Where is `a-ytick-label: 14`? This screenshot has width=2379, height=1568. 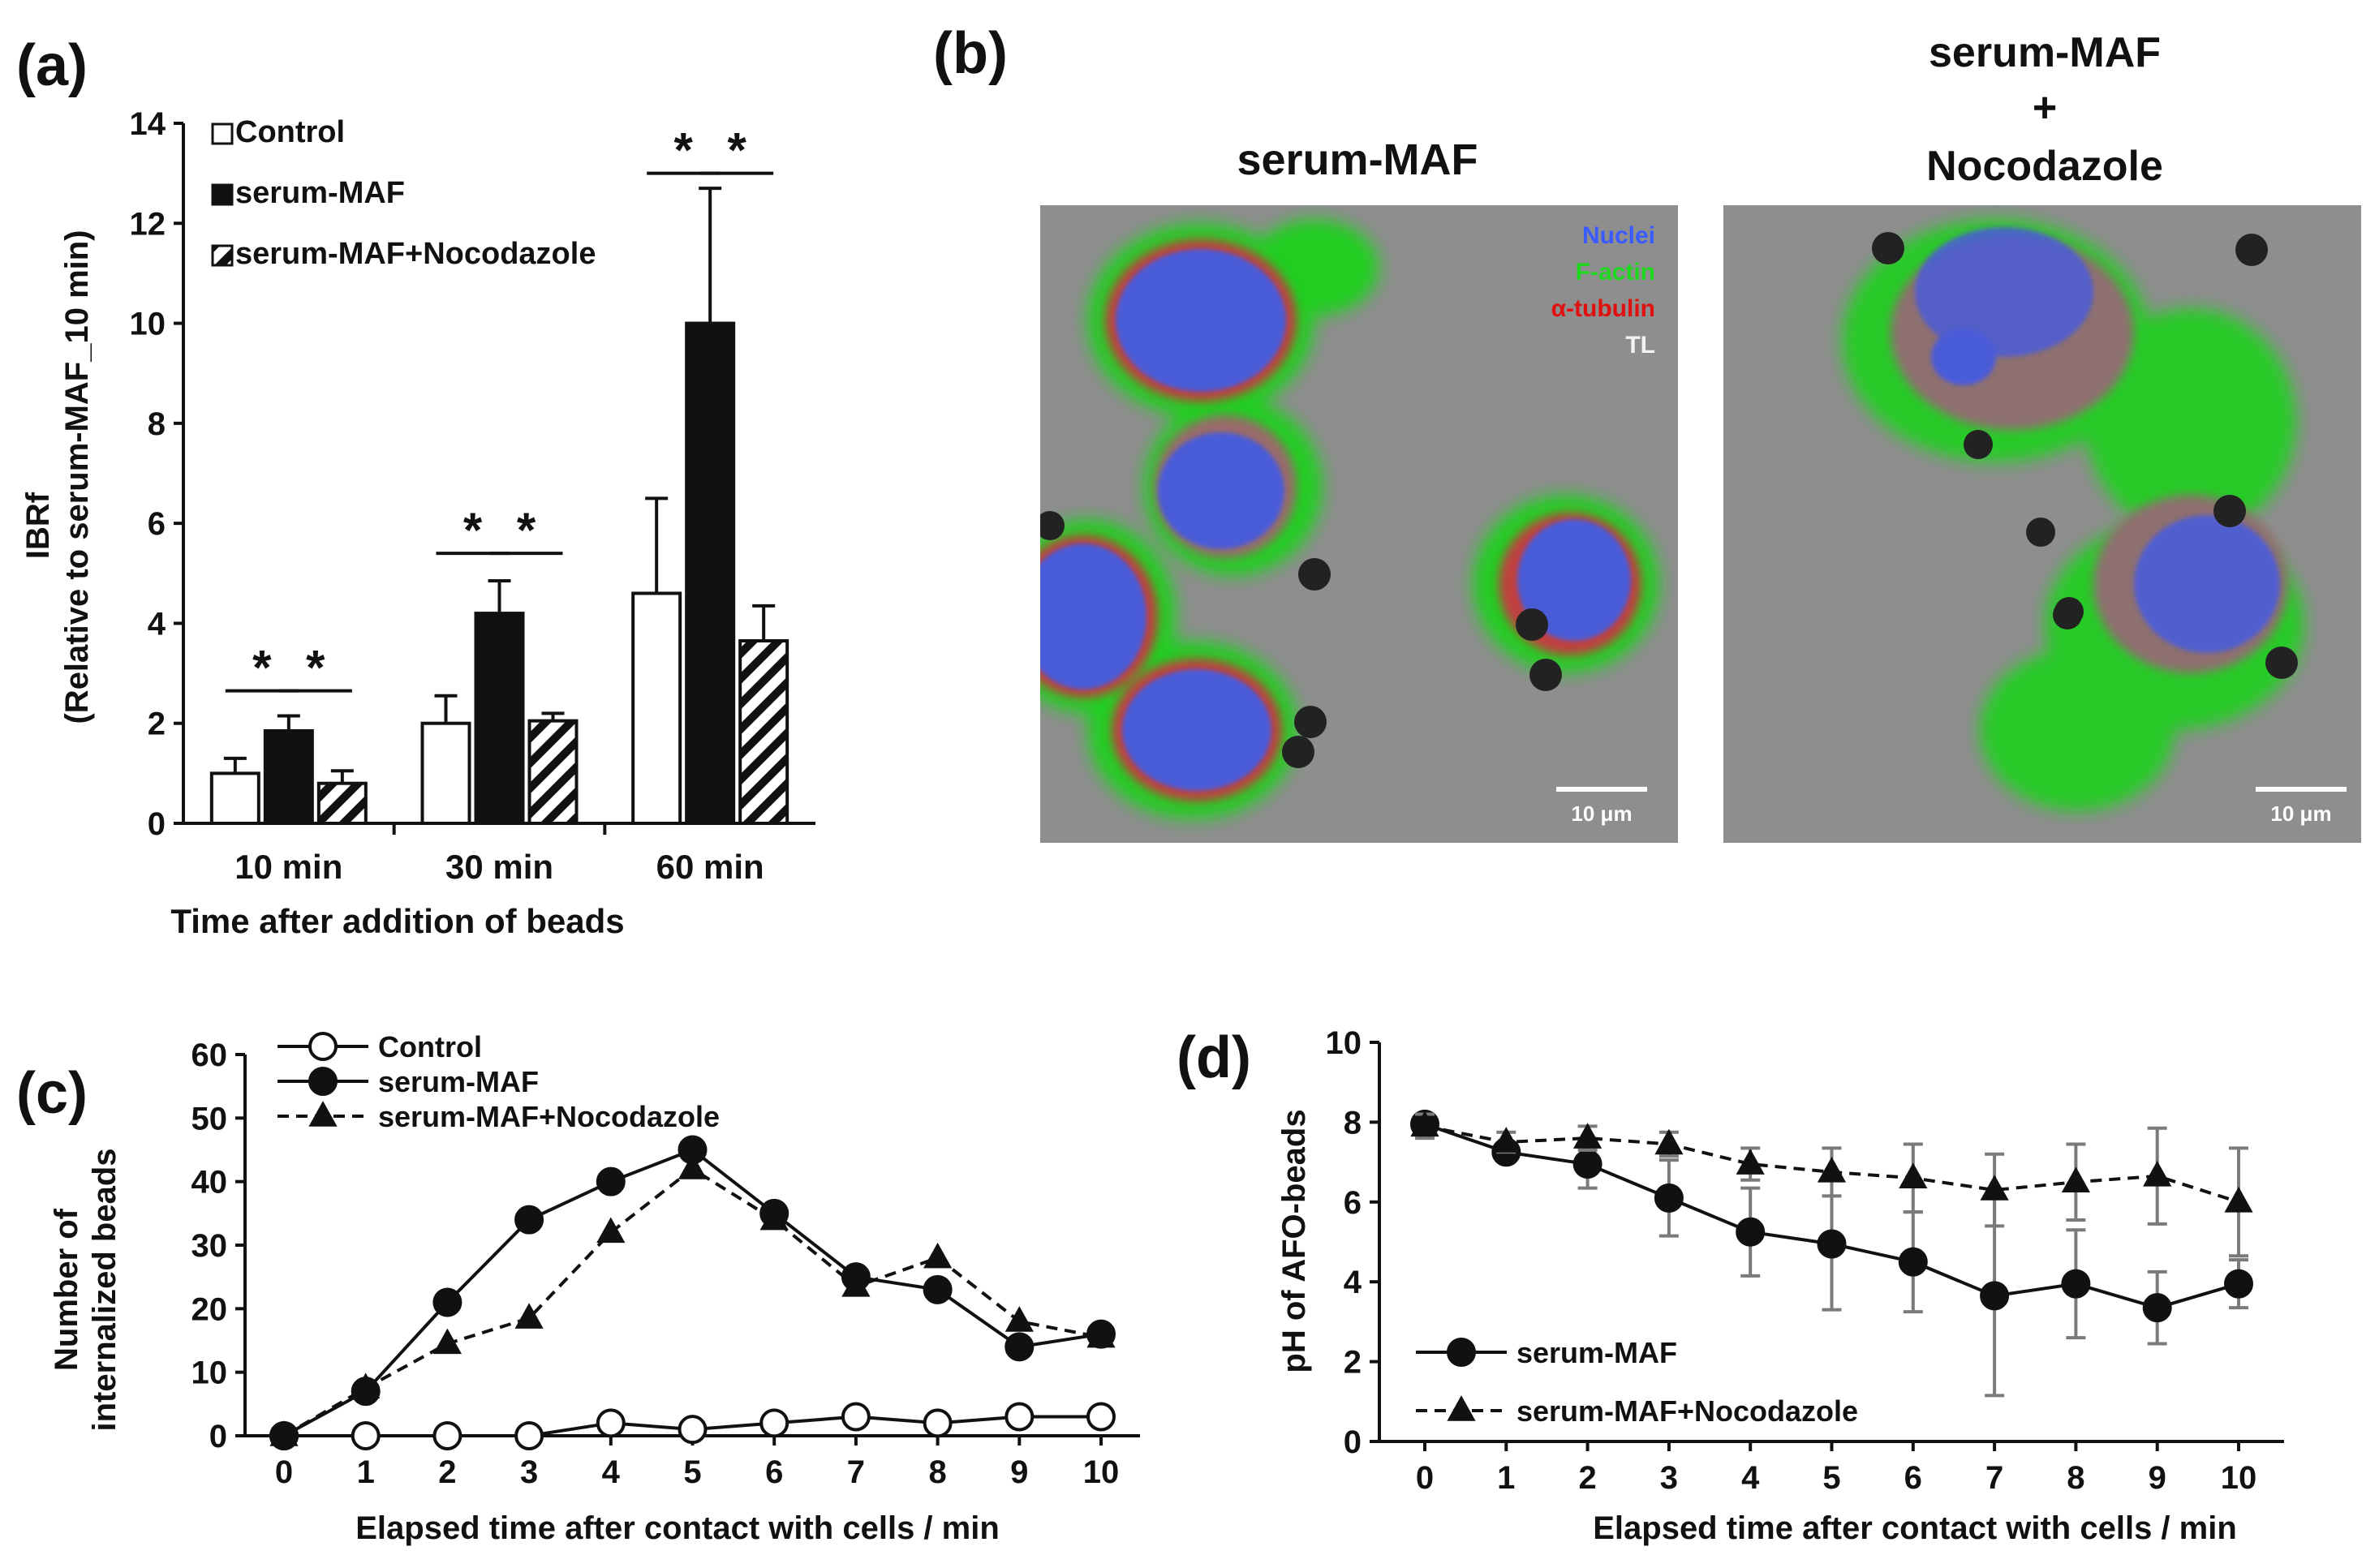
a-ytick-label: 14 is located at coordinates (148, 124).